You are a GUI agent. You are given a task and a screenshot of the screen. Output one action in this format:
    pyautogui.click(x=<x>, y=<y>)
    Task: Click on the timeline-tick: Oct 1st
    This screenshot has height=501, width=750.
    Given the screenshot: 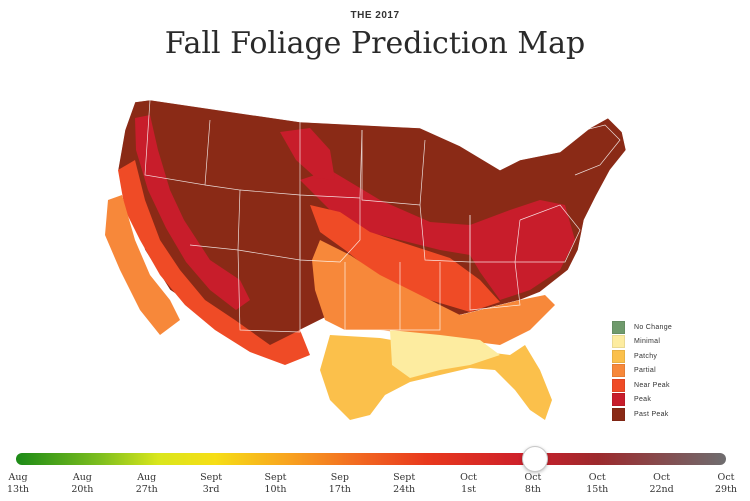 What is the action you would take?
    pyautogui.click(x=469, y=484)
    